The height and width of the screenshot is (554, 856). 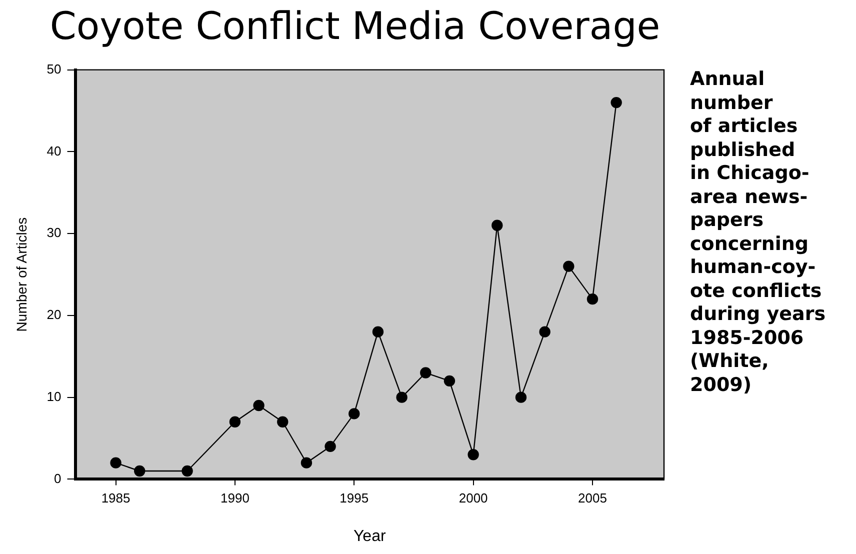 I want to click on y-tick-label: 20, so click(x=54, y=314).